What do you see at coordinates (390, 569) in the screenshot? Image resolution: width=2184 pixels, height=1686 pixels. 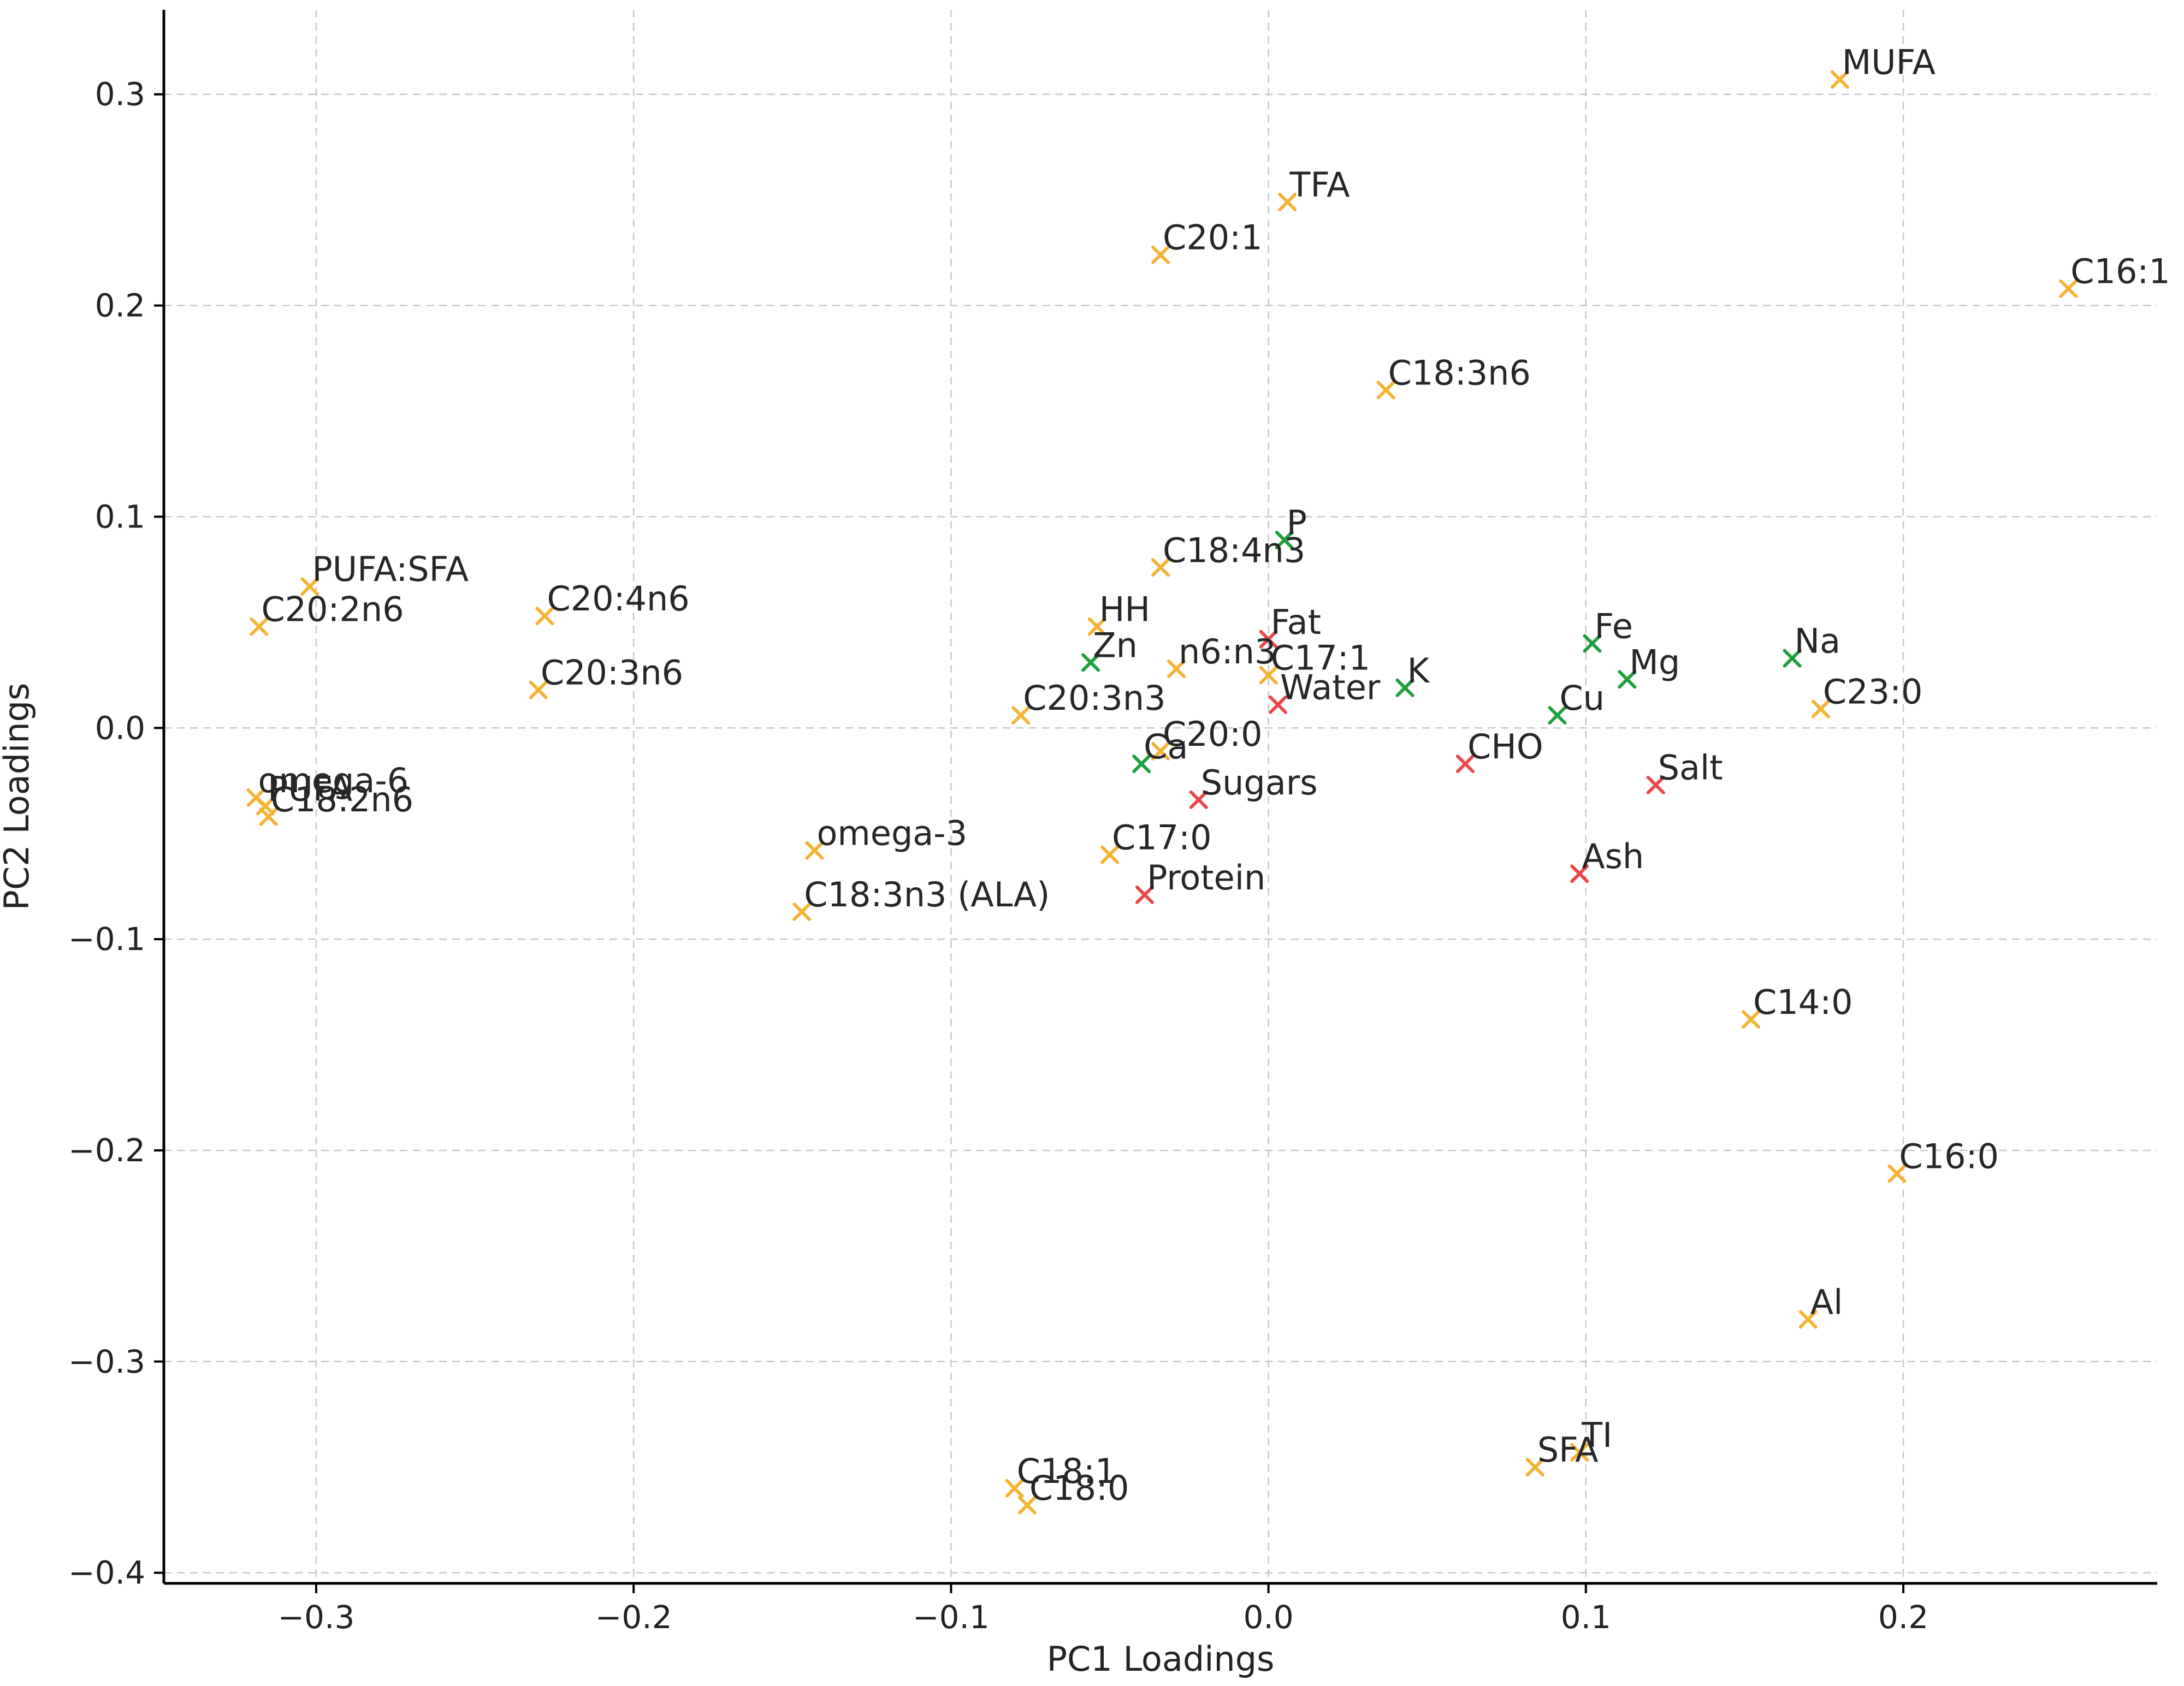 I see `data-label: PUFA:SFA` at bounding box center [390, 569].